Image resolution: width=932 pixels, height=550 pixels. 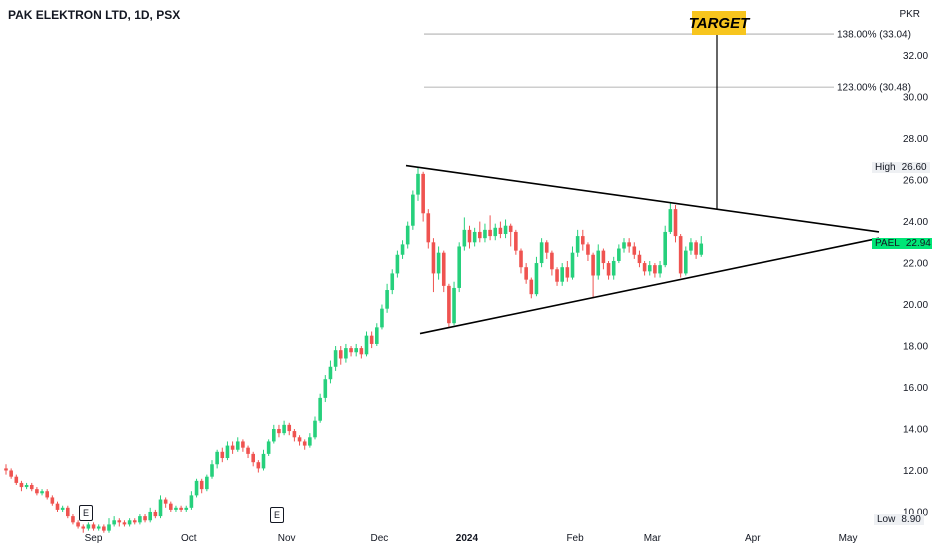 I want to click on y-tick-label: 28.00, so click(x=915, y=139).